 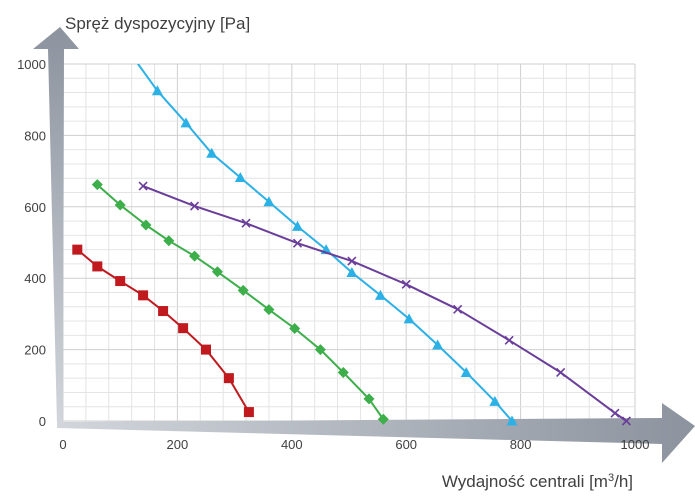 I want to click on y-tick-label: 0, so click(x=42, y=421).